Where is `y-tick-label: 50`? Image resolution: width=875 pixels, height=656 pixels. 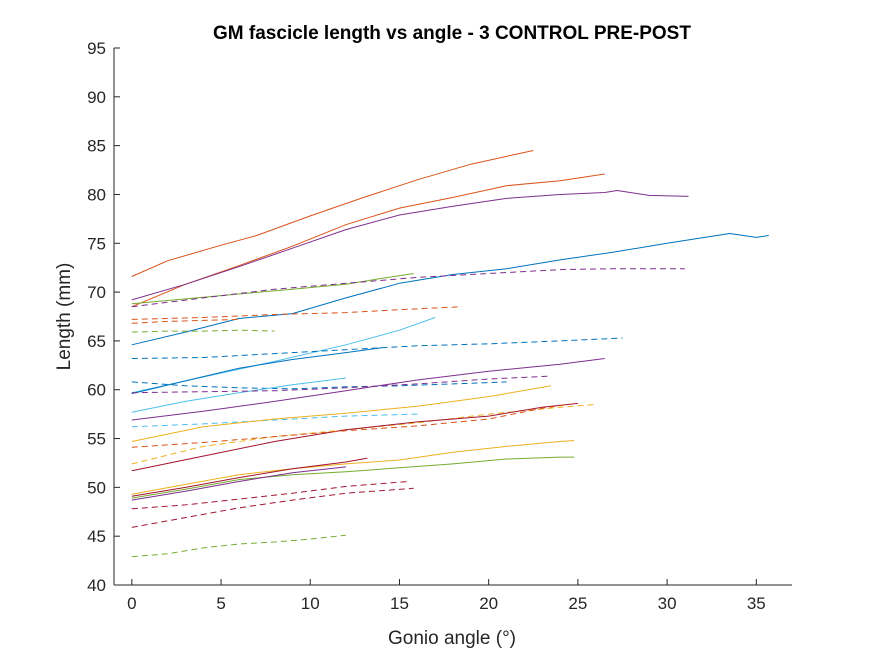 y-tick-label: 50 is located at coordinates (96, 487).